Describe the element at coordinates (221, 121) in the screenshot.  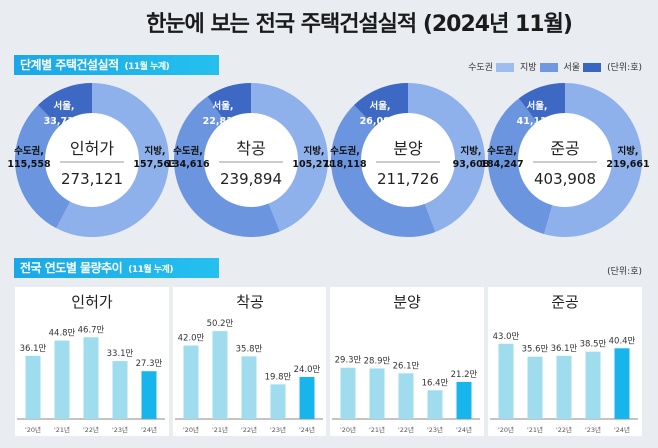
I see `label-seoul-value: 22,813` at that location.